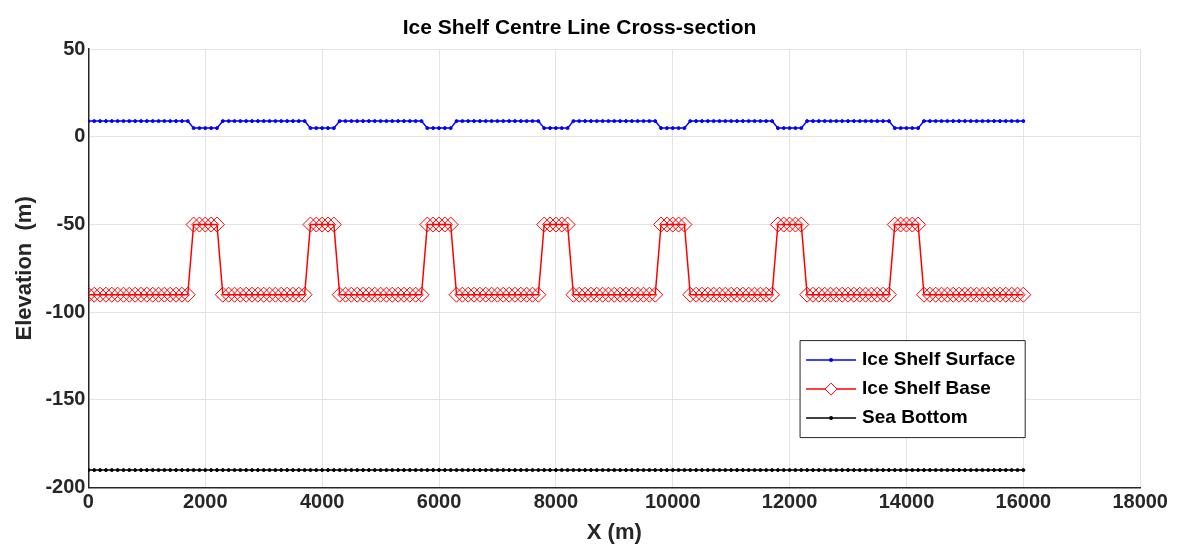  Describe the element at coordinates (1023, 501) in the screenshot. I see `x-tick-label: 16000` at that location.